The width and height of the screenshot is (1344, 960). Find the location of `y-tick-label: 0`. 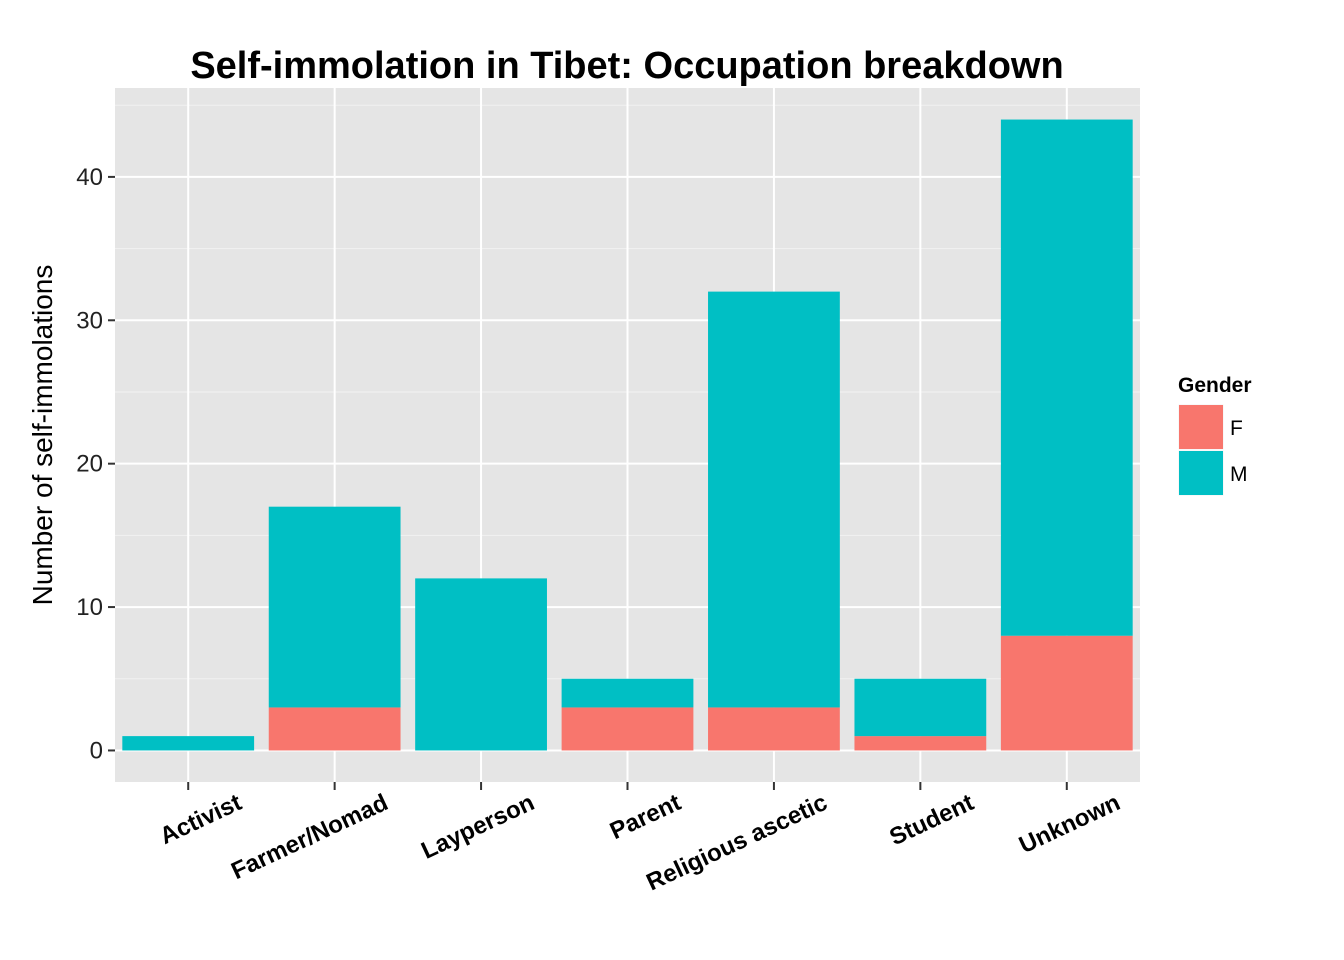

y-tick-label: 0 is located at coordinates (96, 750).